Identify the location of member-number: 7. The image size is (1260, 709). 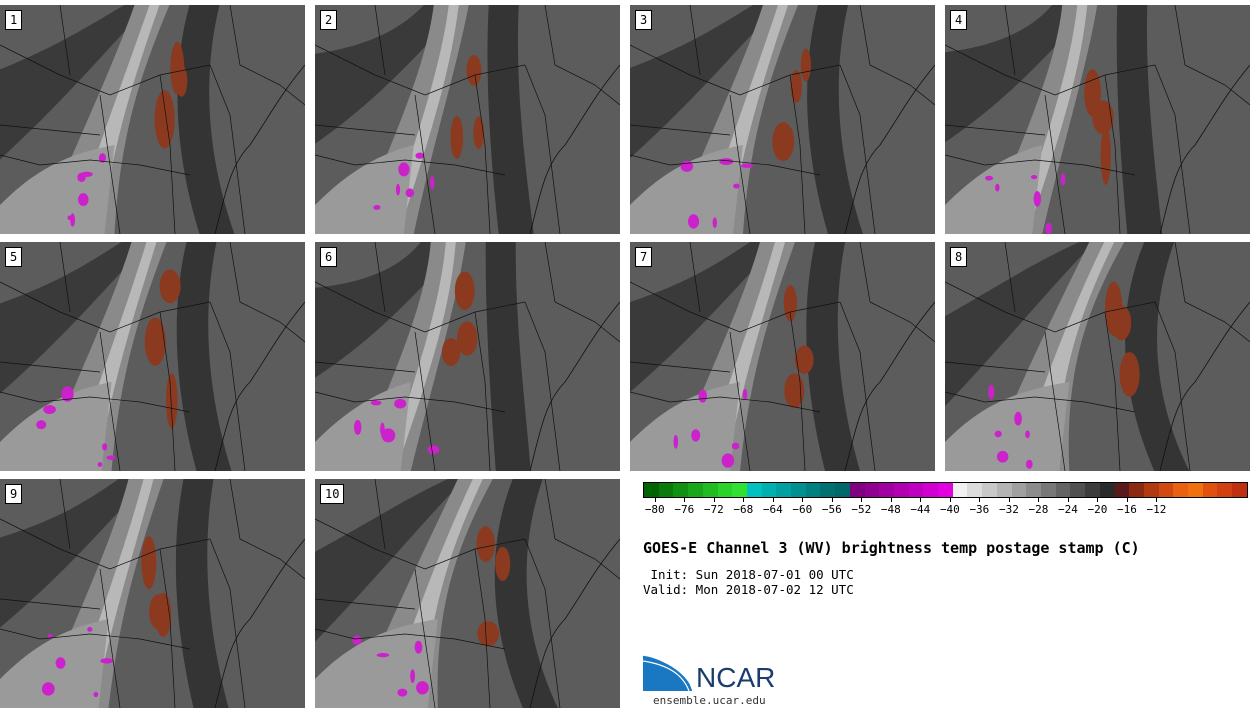
(644, 257).